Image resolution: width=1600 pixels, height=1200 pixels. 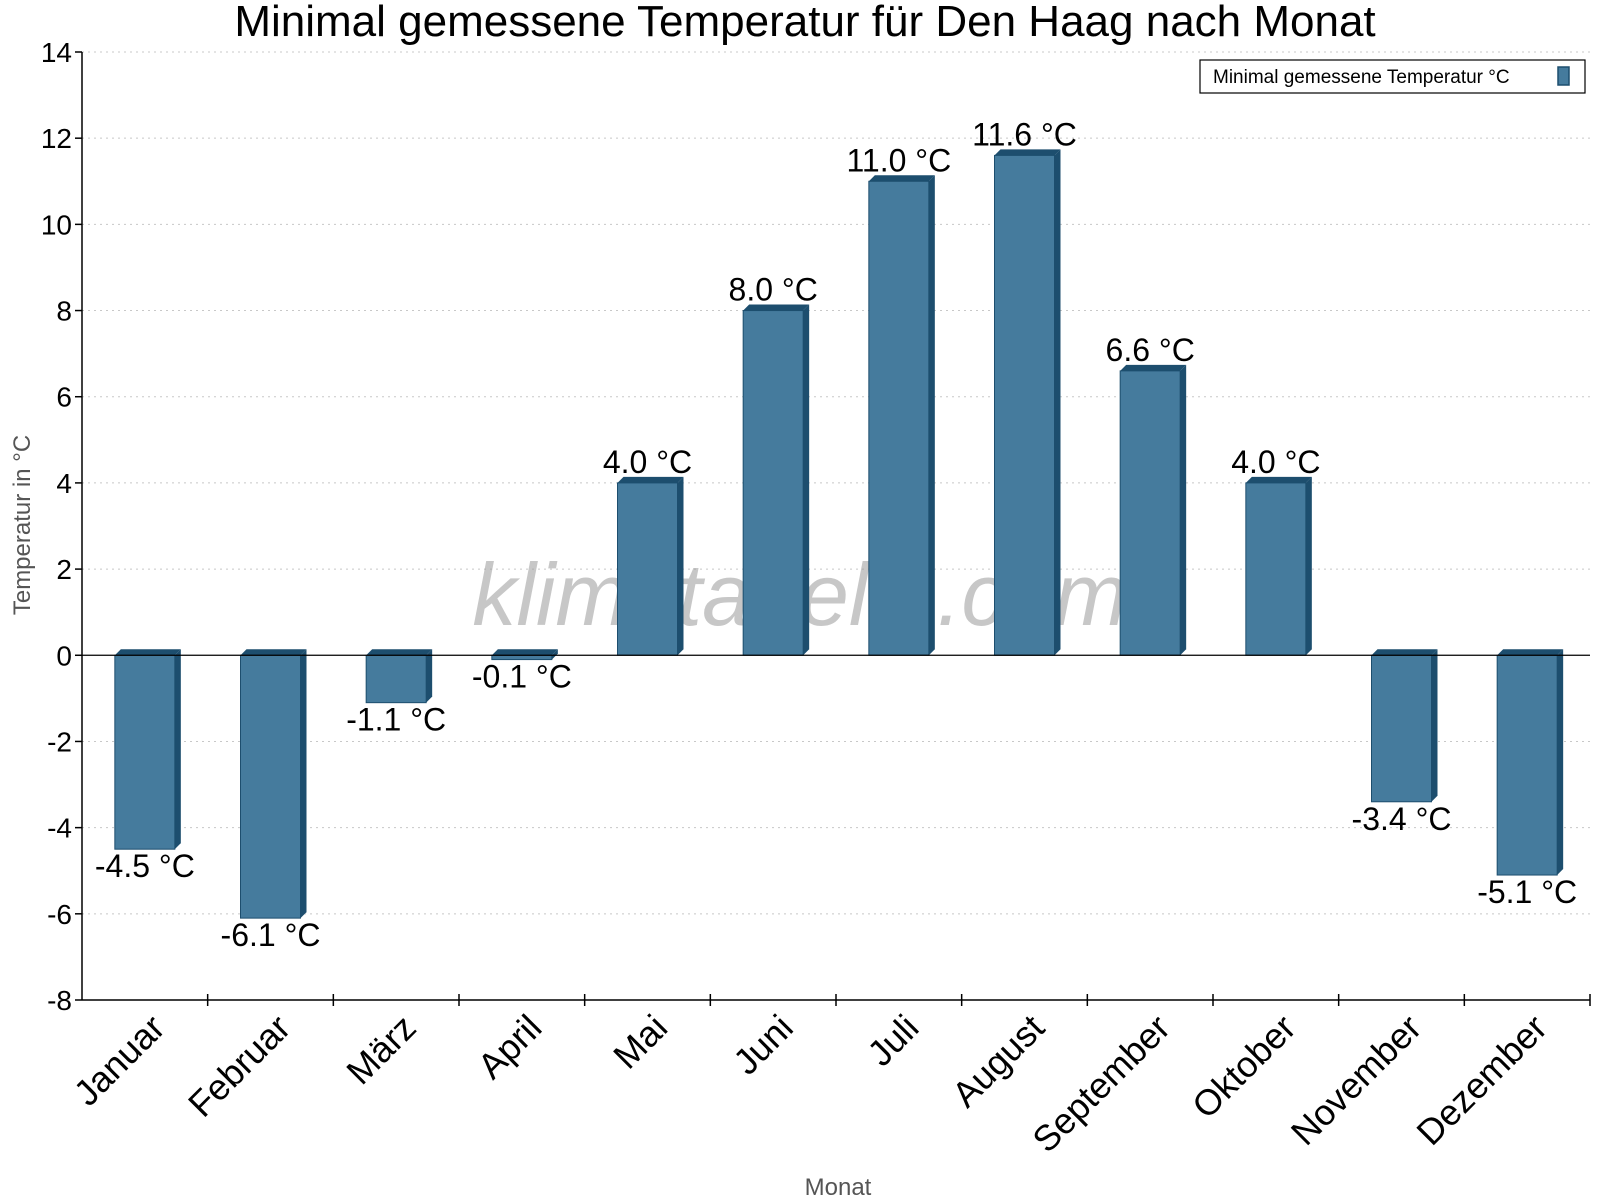 What do you see at coordinates (510, 1047) in the screenshot?
I see `x-category-label-3: April` at bounding box center [510, 1047].